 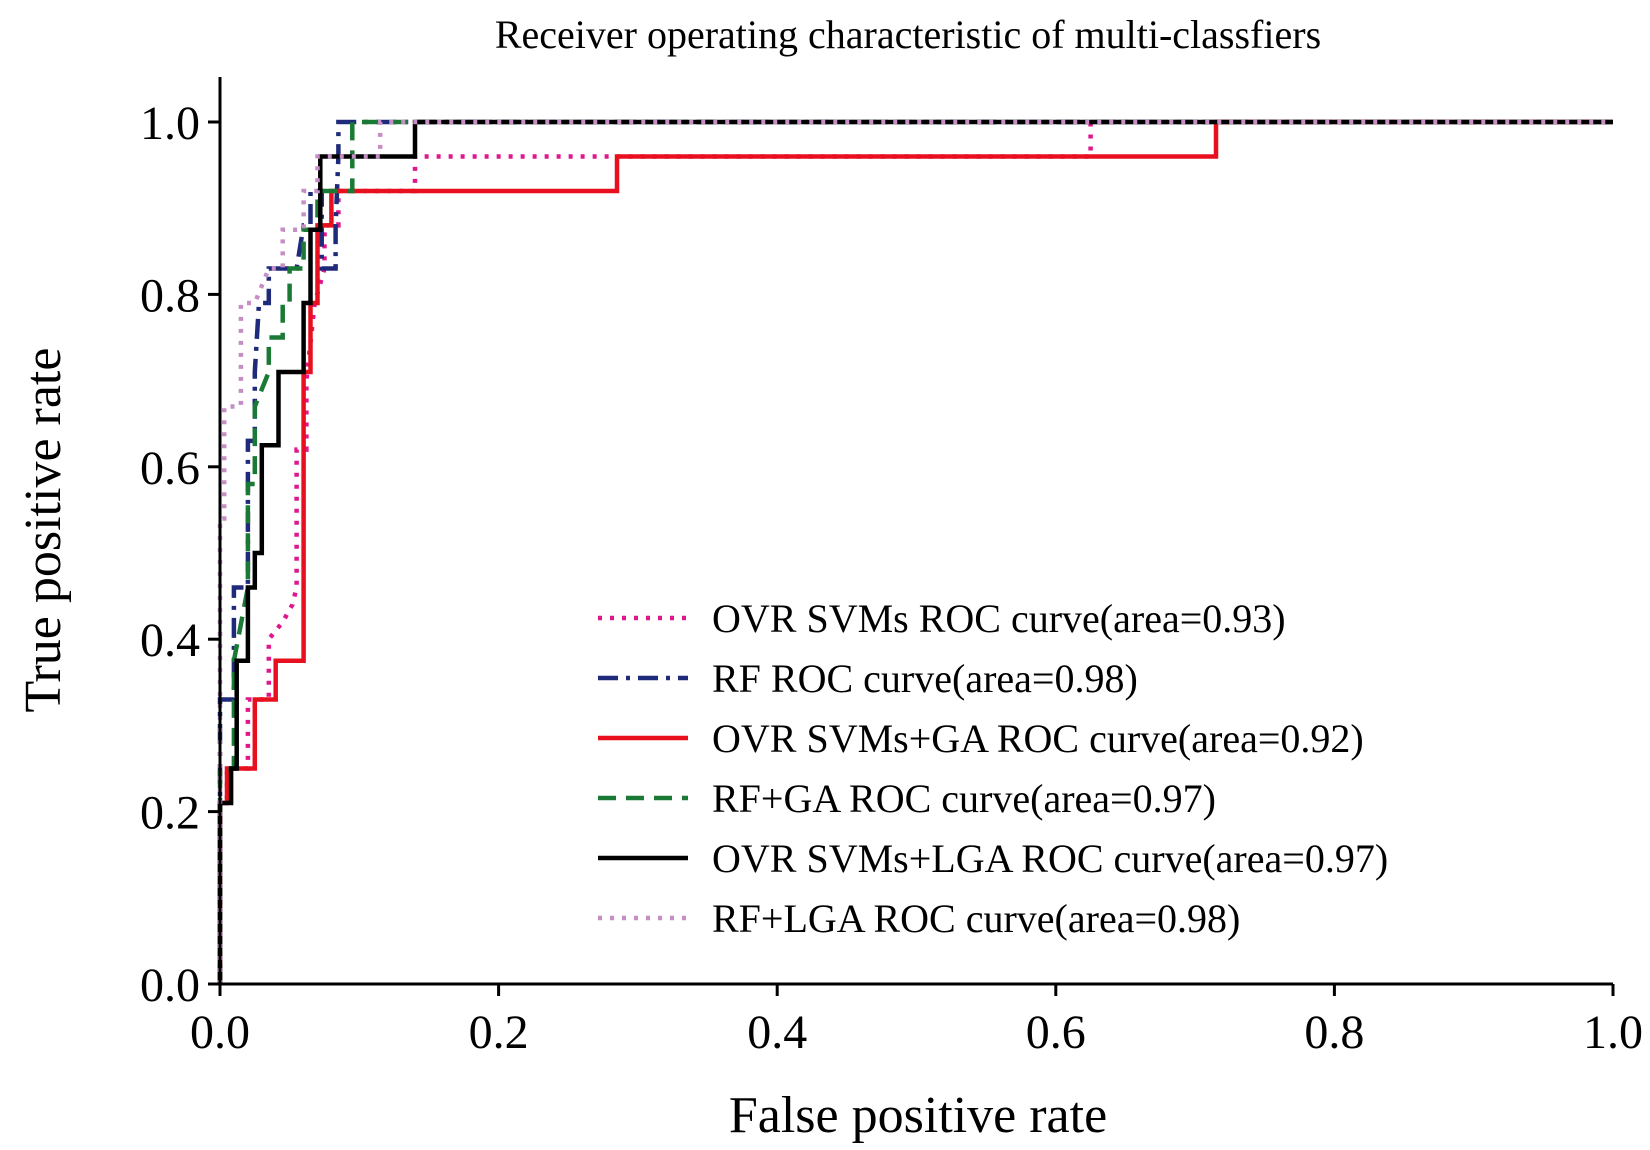 I want to click on x-tick-label: 1.0, so click(x=1613, y=1032).